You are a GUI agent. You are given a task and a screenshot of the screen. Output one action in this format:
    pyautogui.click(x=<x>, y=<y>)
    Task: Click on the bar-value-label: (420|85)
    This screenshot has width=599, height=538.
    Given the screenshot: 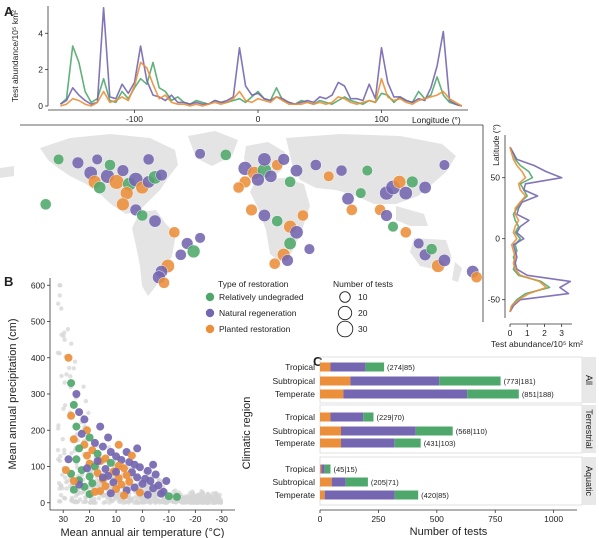 What is the action you would take?
    pyautogui.click(x=435, y=495)
    